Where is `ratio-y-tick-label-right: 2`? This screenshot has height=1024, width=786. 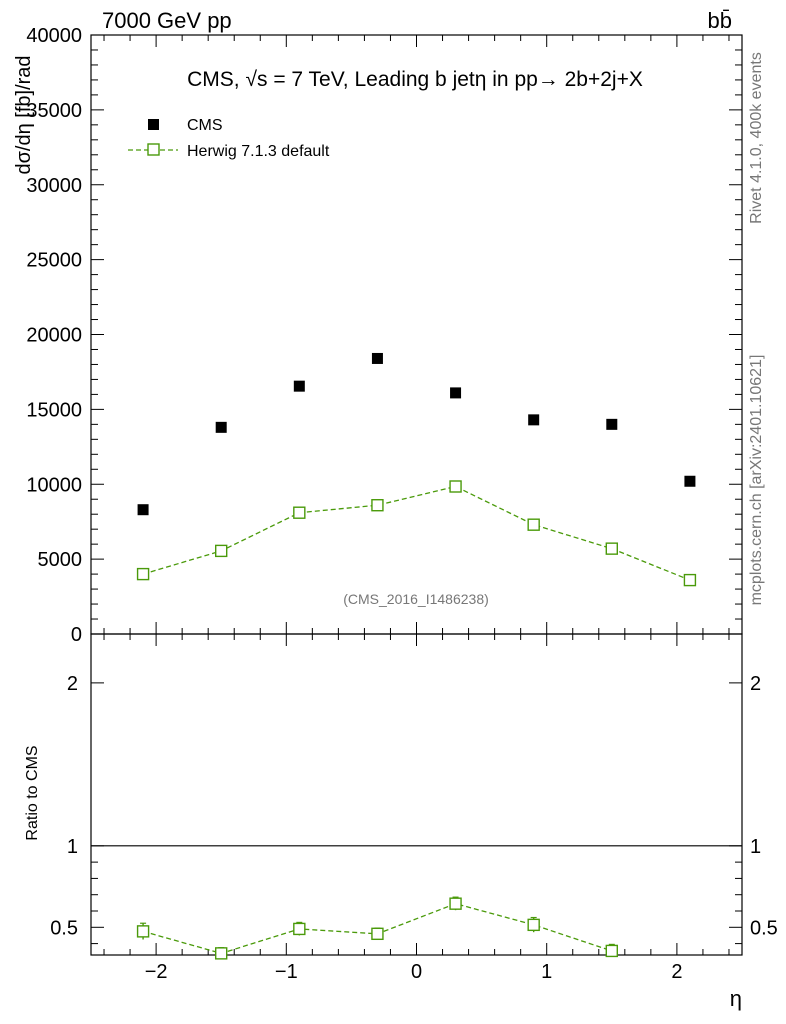 ratio-y-tick-label-right: 2 is located at coordinates (755, 684).